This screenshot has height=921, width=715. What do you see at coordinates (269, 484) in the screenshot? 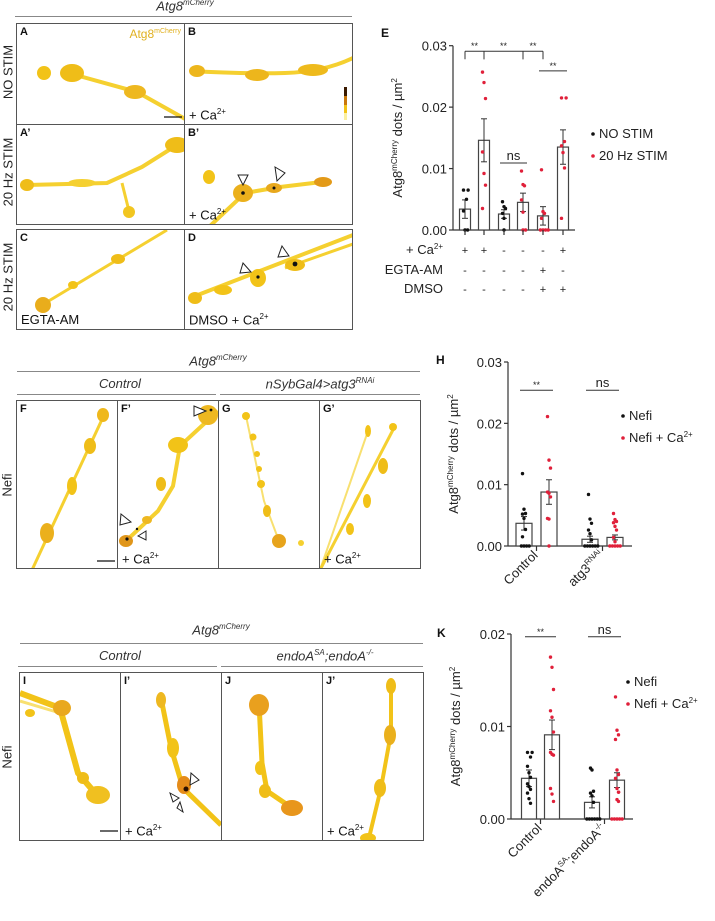
I see `micrograph-panel-G: G` at bounding box center [269, 484].